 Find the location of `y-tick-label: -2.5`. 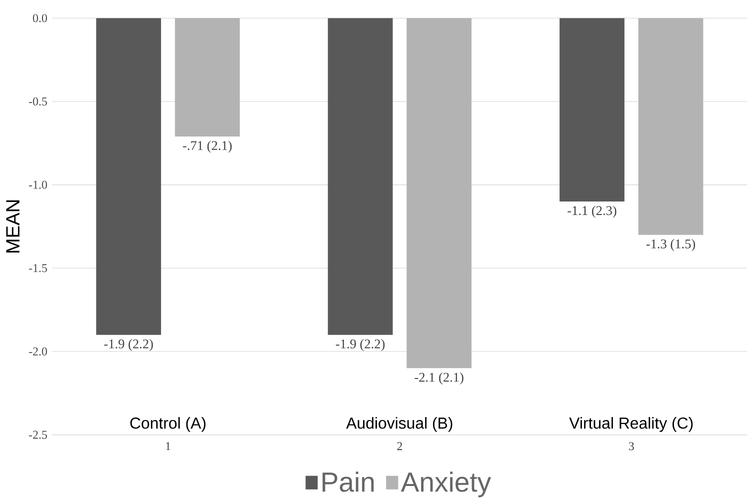

y-tick-label: -2.5 is located at coordinates (37, 434).